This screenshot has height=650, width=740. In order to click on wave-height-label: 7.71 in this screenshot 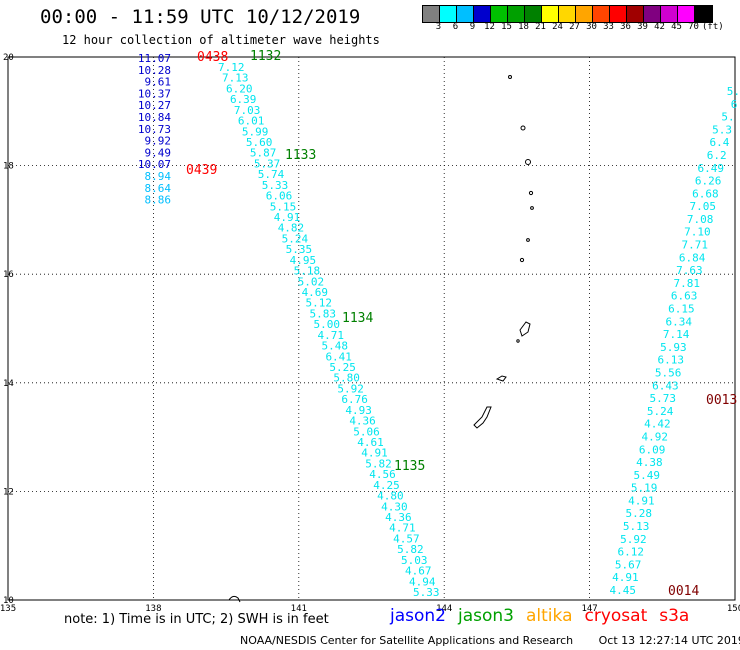, I will do `click(695, 245)`.